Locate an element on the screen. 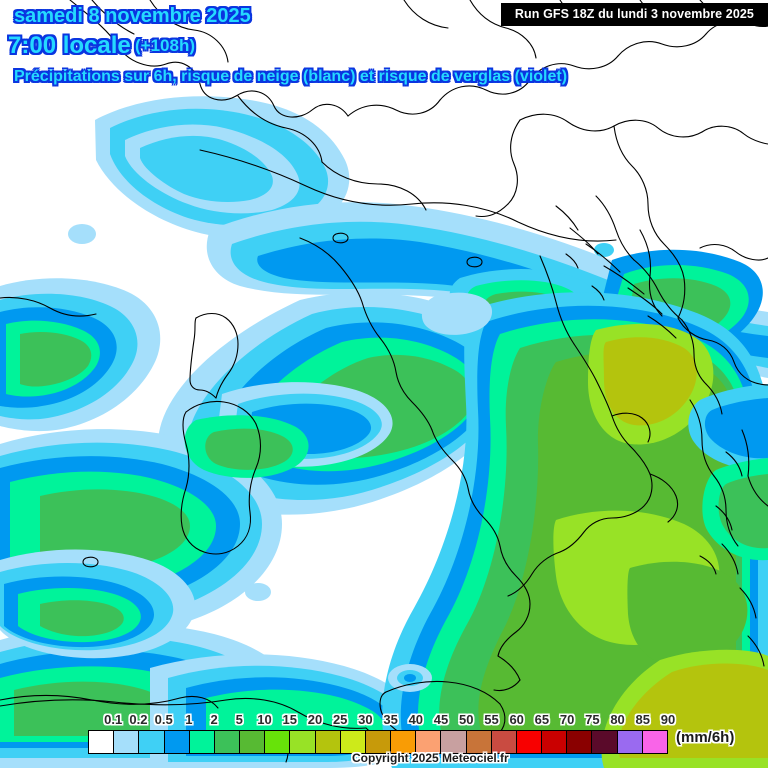 The height and width of the screenshot is (768, 768). legend-colorbar is located at coordinates (378, 742).